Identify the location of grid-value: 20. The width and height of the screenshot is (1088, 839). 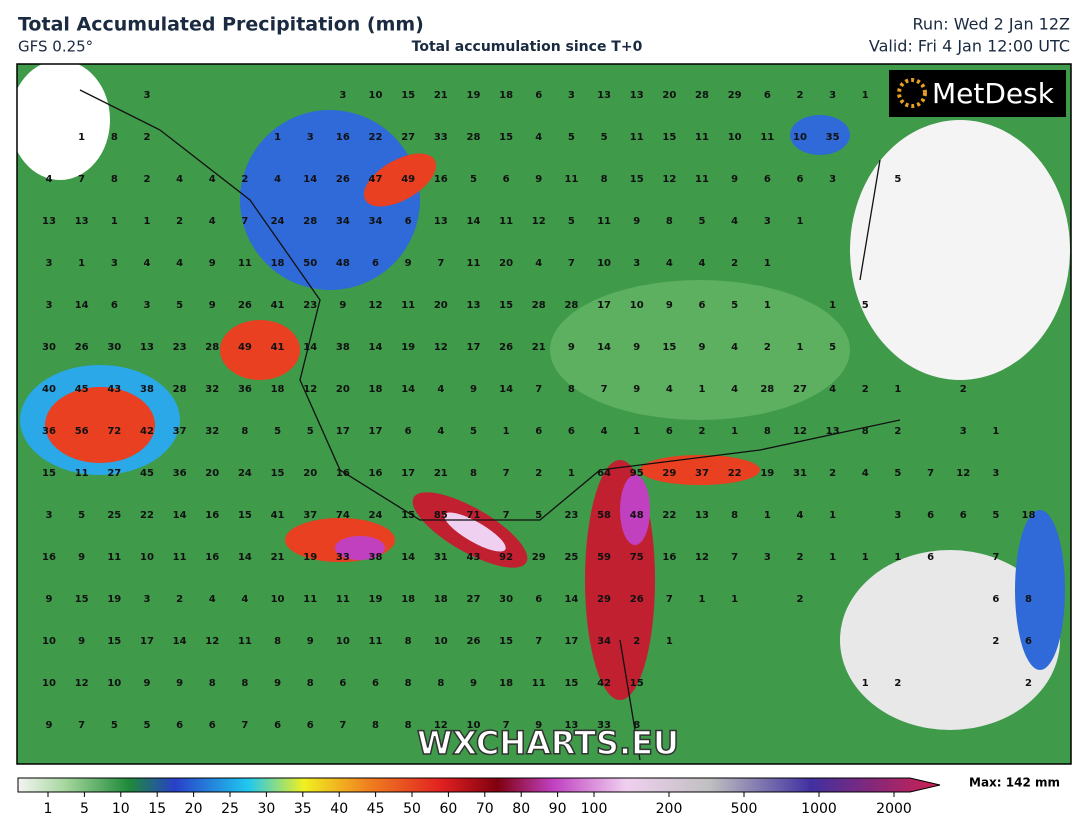
(669, 95).